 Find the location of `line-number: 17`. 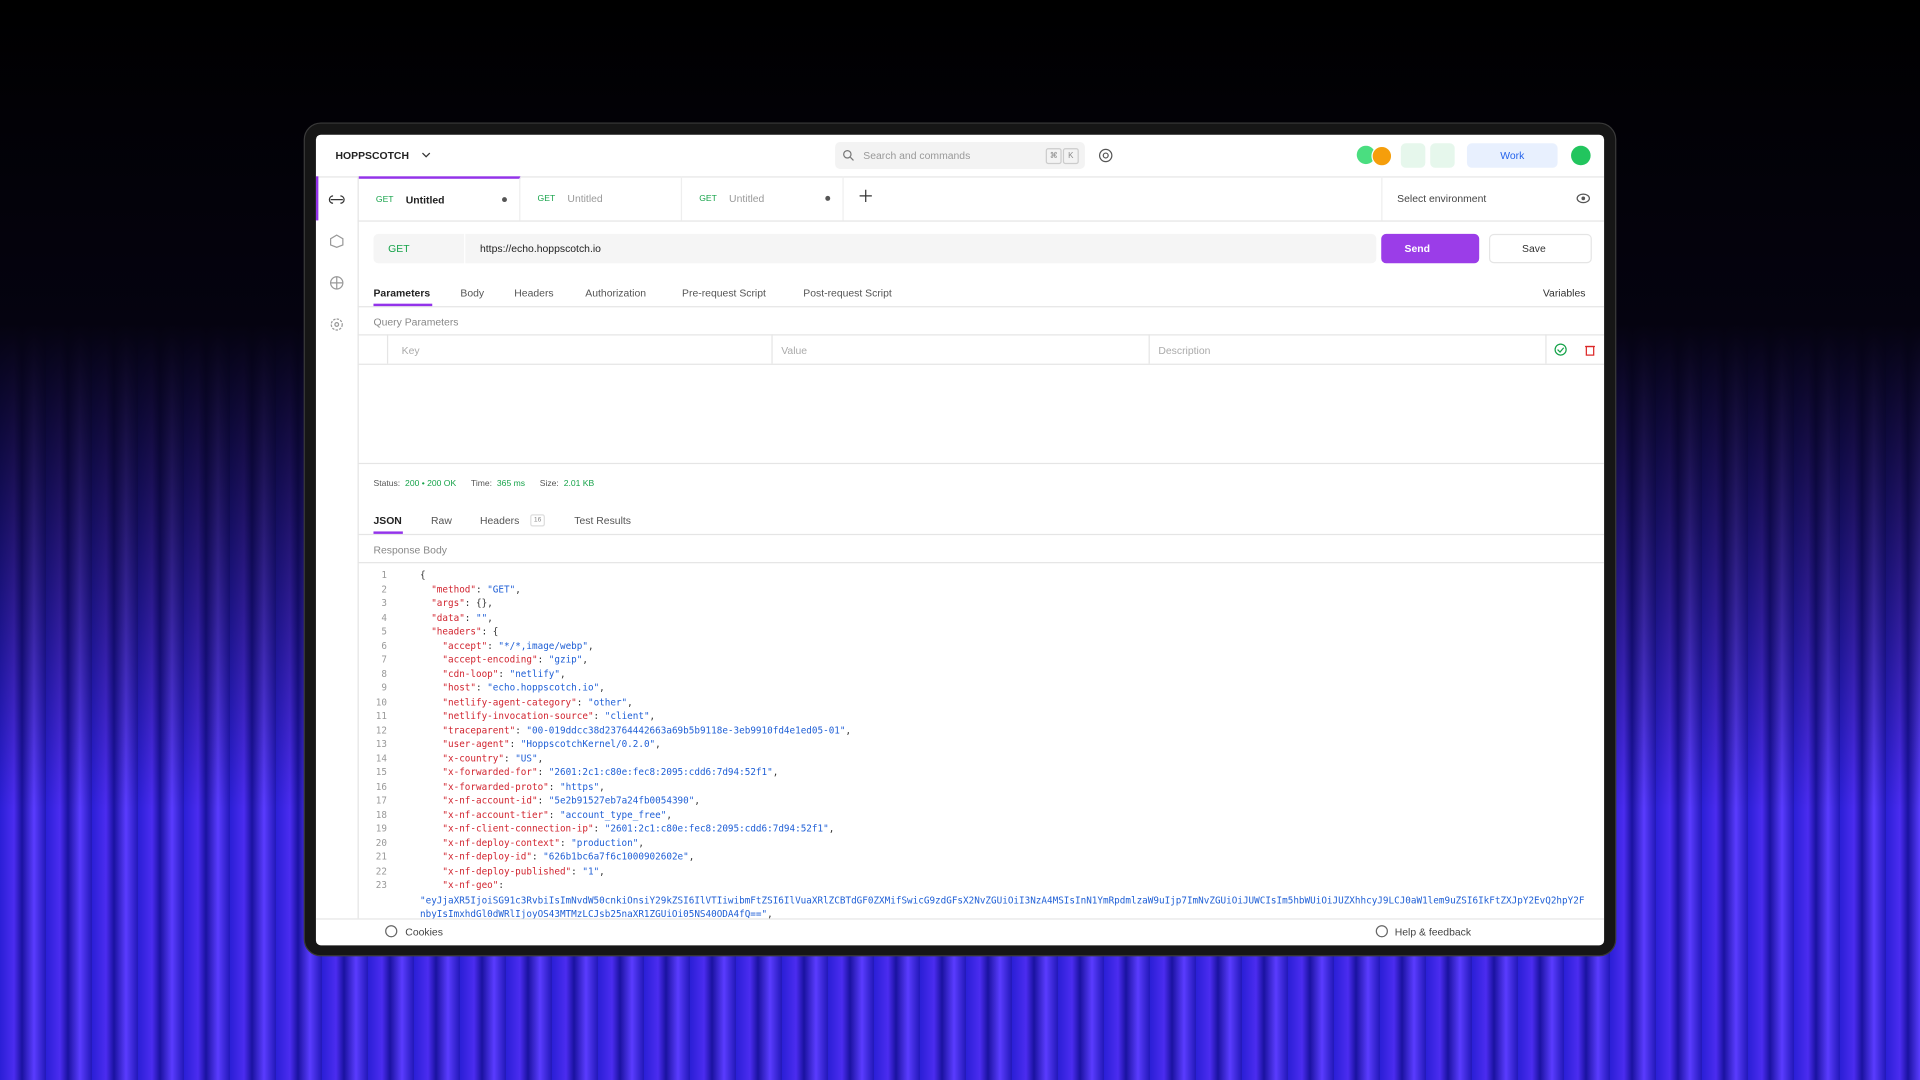

line-number: 17 is located at coordinates (381, 800).